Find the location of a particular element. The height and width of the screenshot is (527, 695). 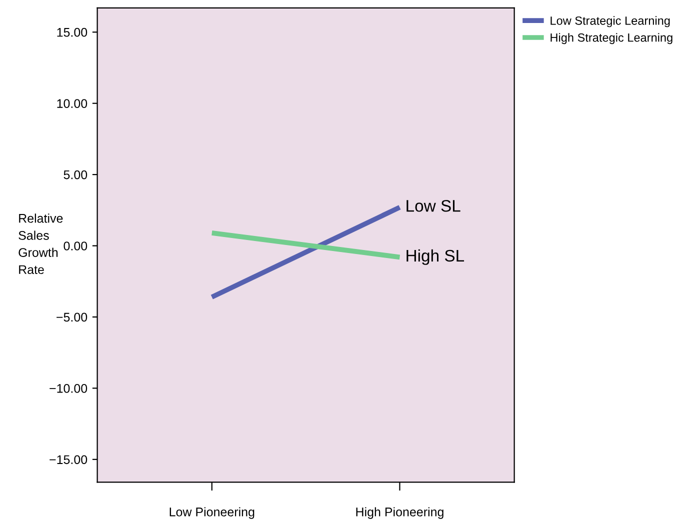

y-tick-label: −15.00 is located at coordinates (69, 459).